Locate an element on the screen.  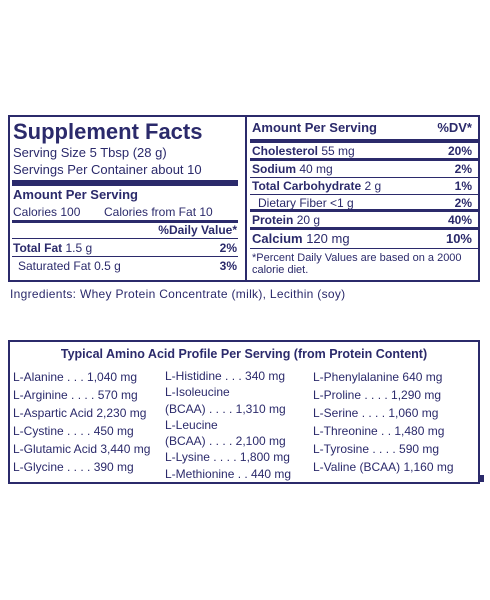
nutrient-row: Total Carbohydrate 2 g 1% is located at coordinates (362, 186).